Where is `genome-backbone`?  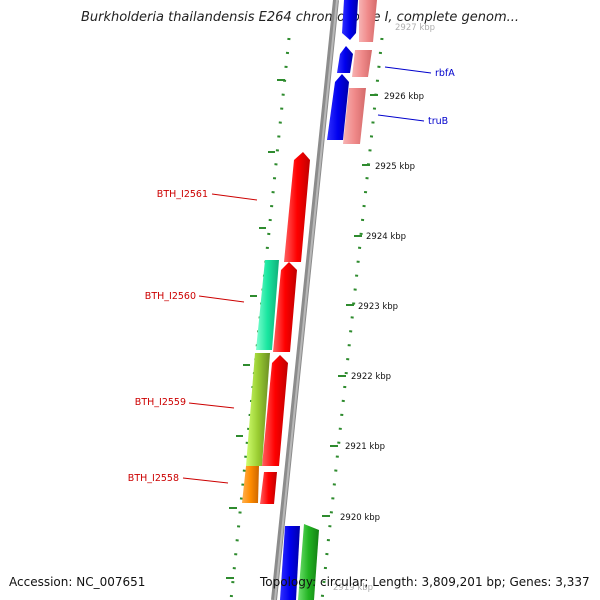 genome-backbone is located at coordinates (305, 300).